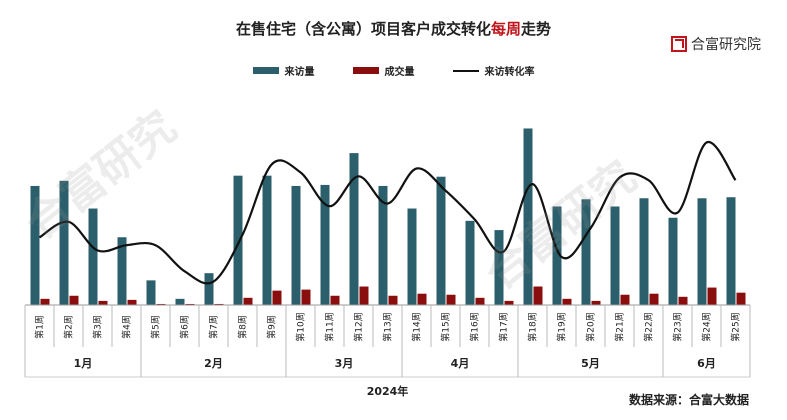 The height and width of the screenshot is (420, 787). What do you see at coordinates (265, 70) in the screenshot?
I see `legend-swatch-visits` at bounding box center [265, 70].